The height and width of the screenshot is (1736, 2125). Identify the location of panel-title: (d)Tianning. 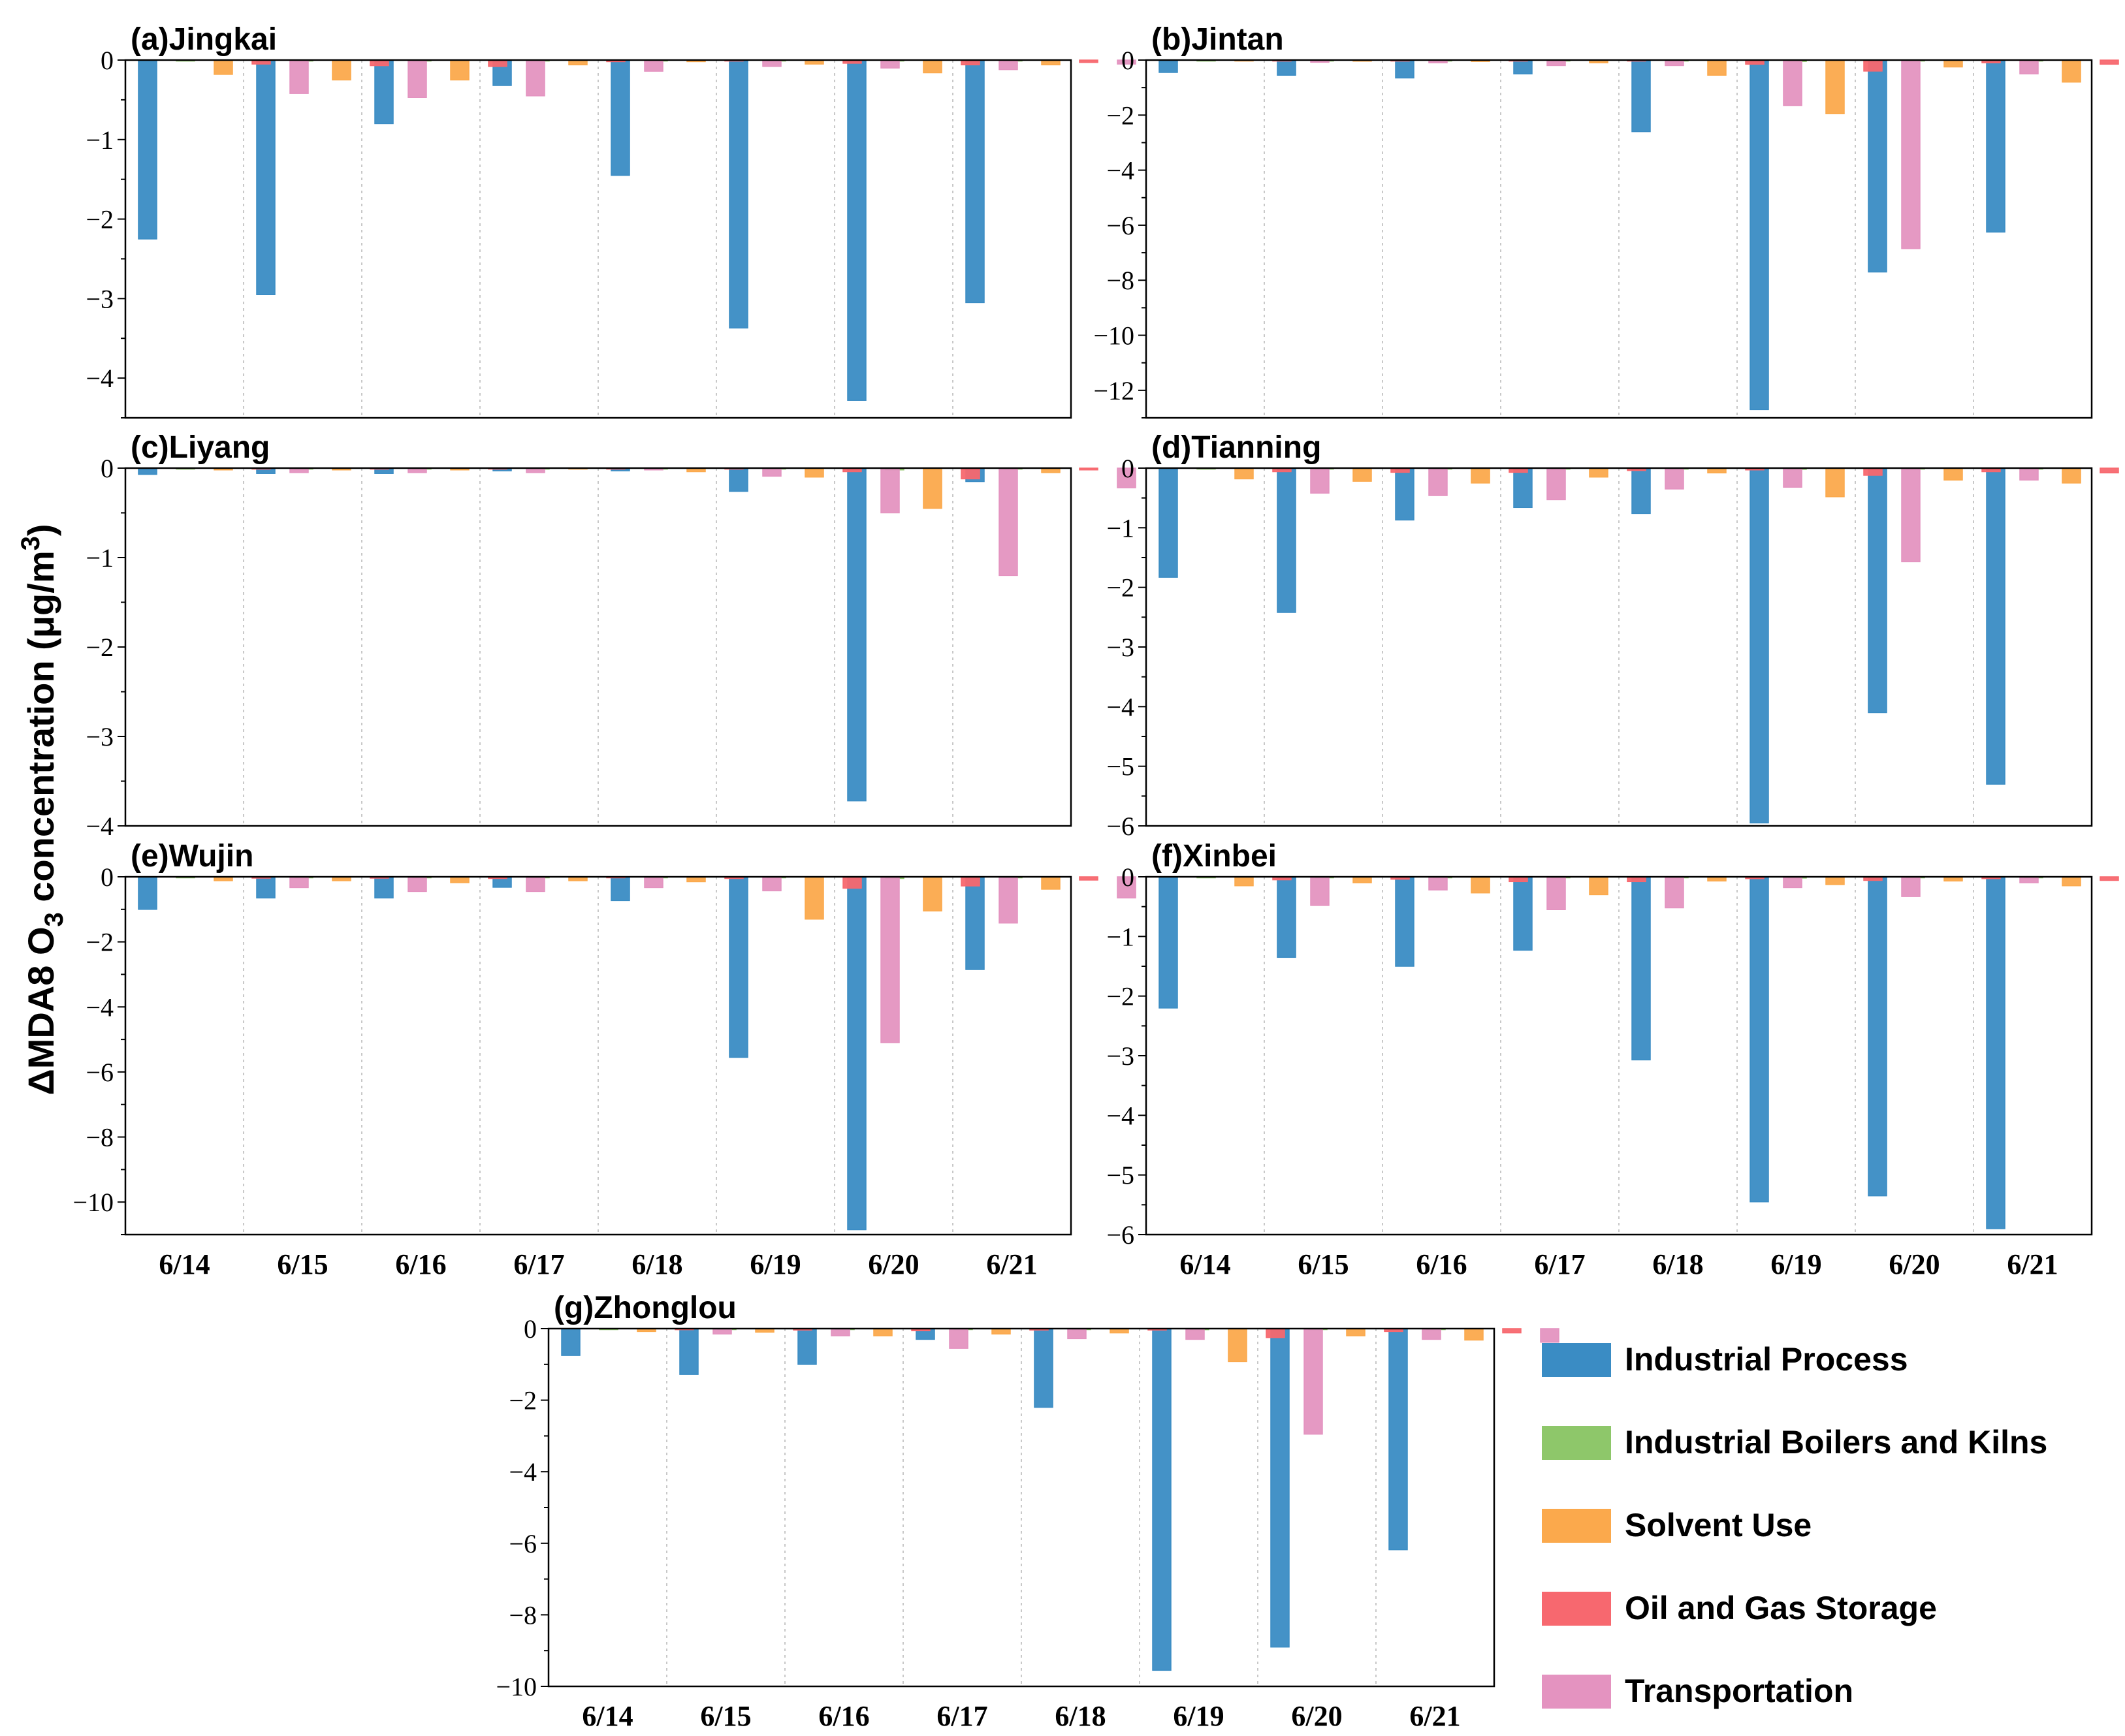
(1236, 447).